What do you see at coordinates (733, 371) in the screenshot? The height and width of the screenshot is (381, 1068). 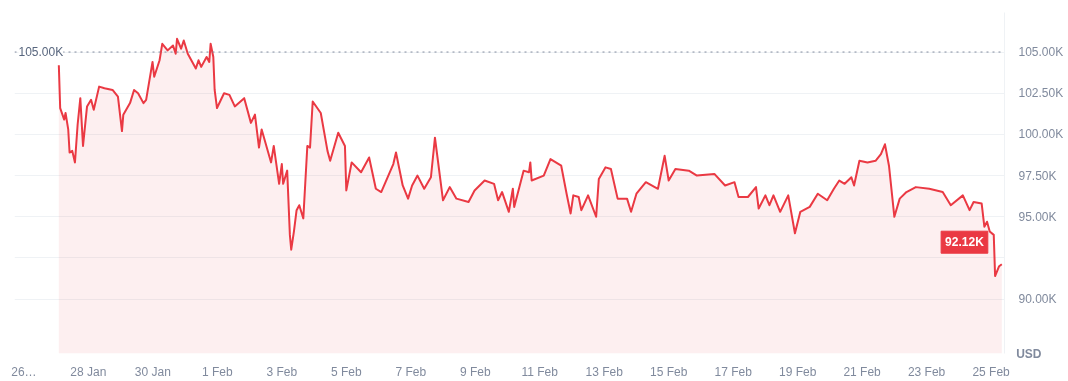 I see `x-tick-label: 17 Feb` at bounding box center [733, 371].